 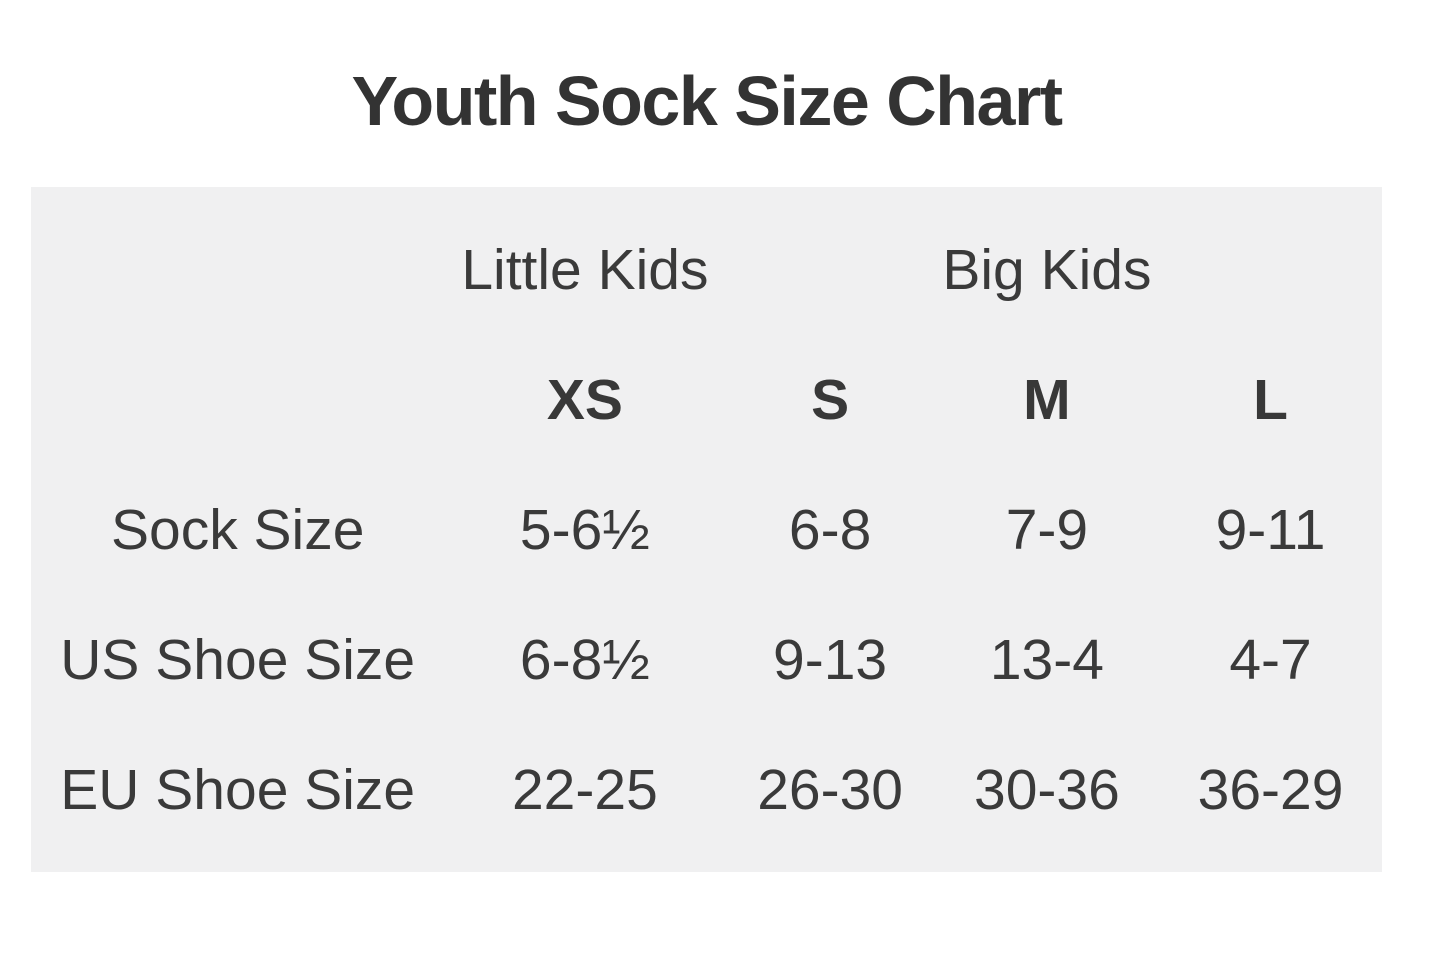 I want to click on cell-sock-size-s: 6-8, so click(x=830, y=530).